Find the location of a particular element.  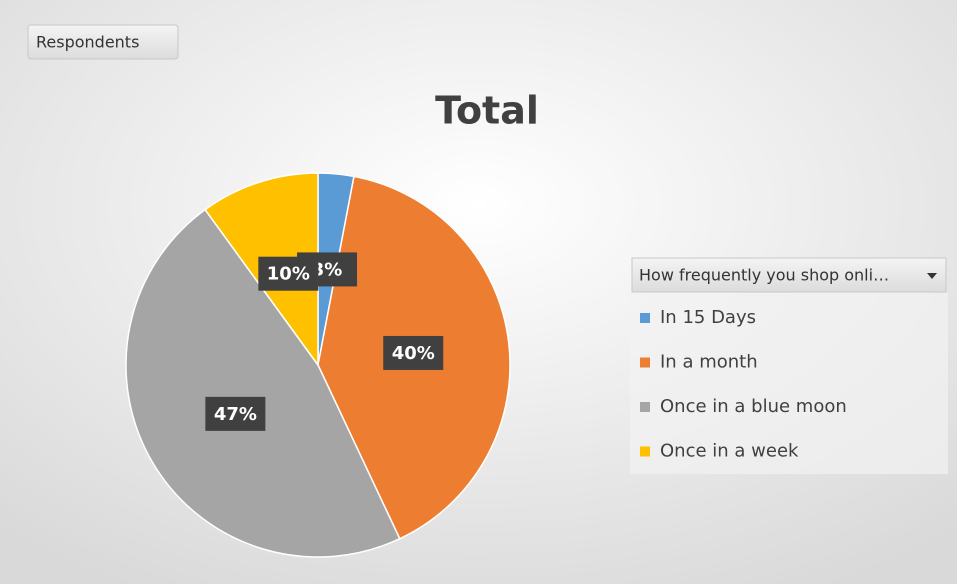

legend-field-button is located at coordinates (789, 275).